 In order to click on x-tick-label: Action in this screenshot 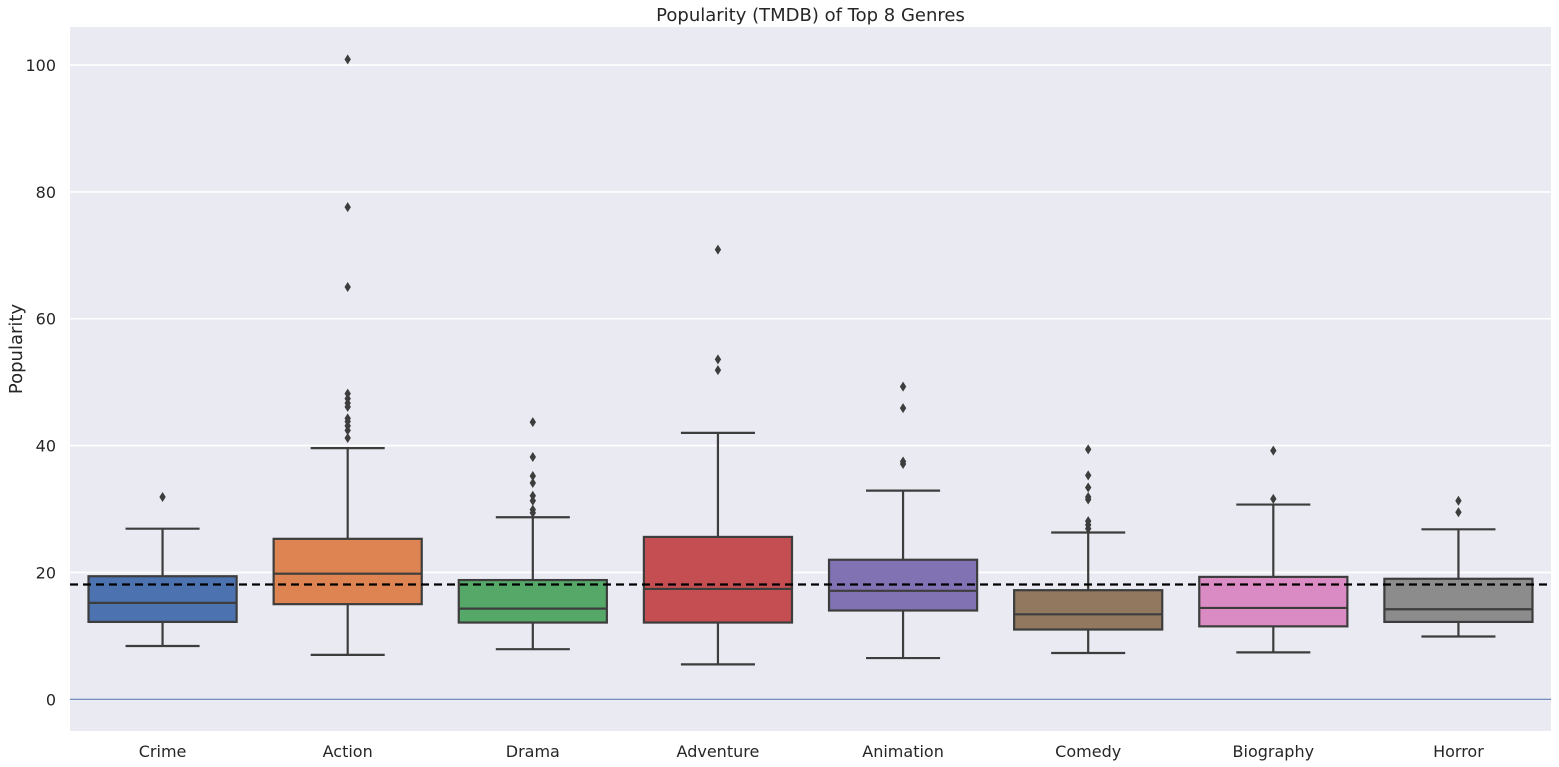, I will do `click(348, 751)`.